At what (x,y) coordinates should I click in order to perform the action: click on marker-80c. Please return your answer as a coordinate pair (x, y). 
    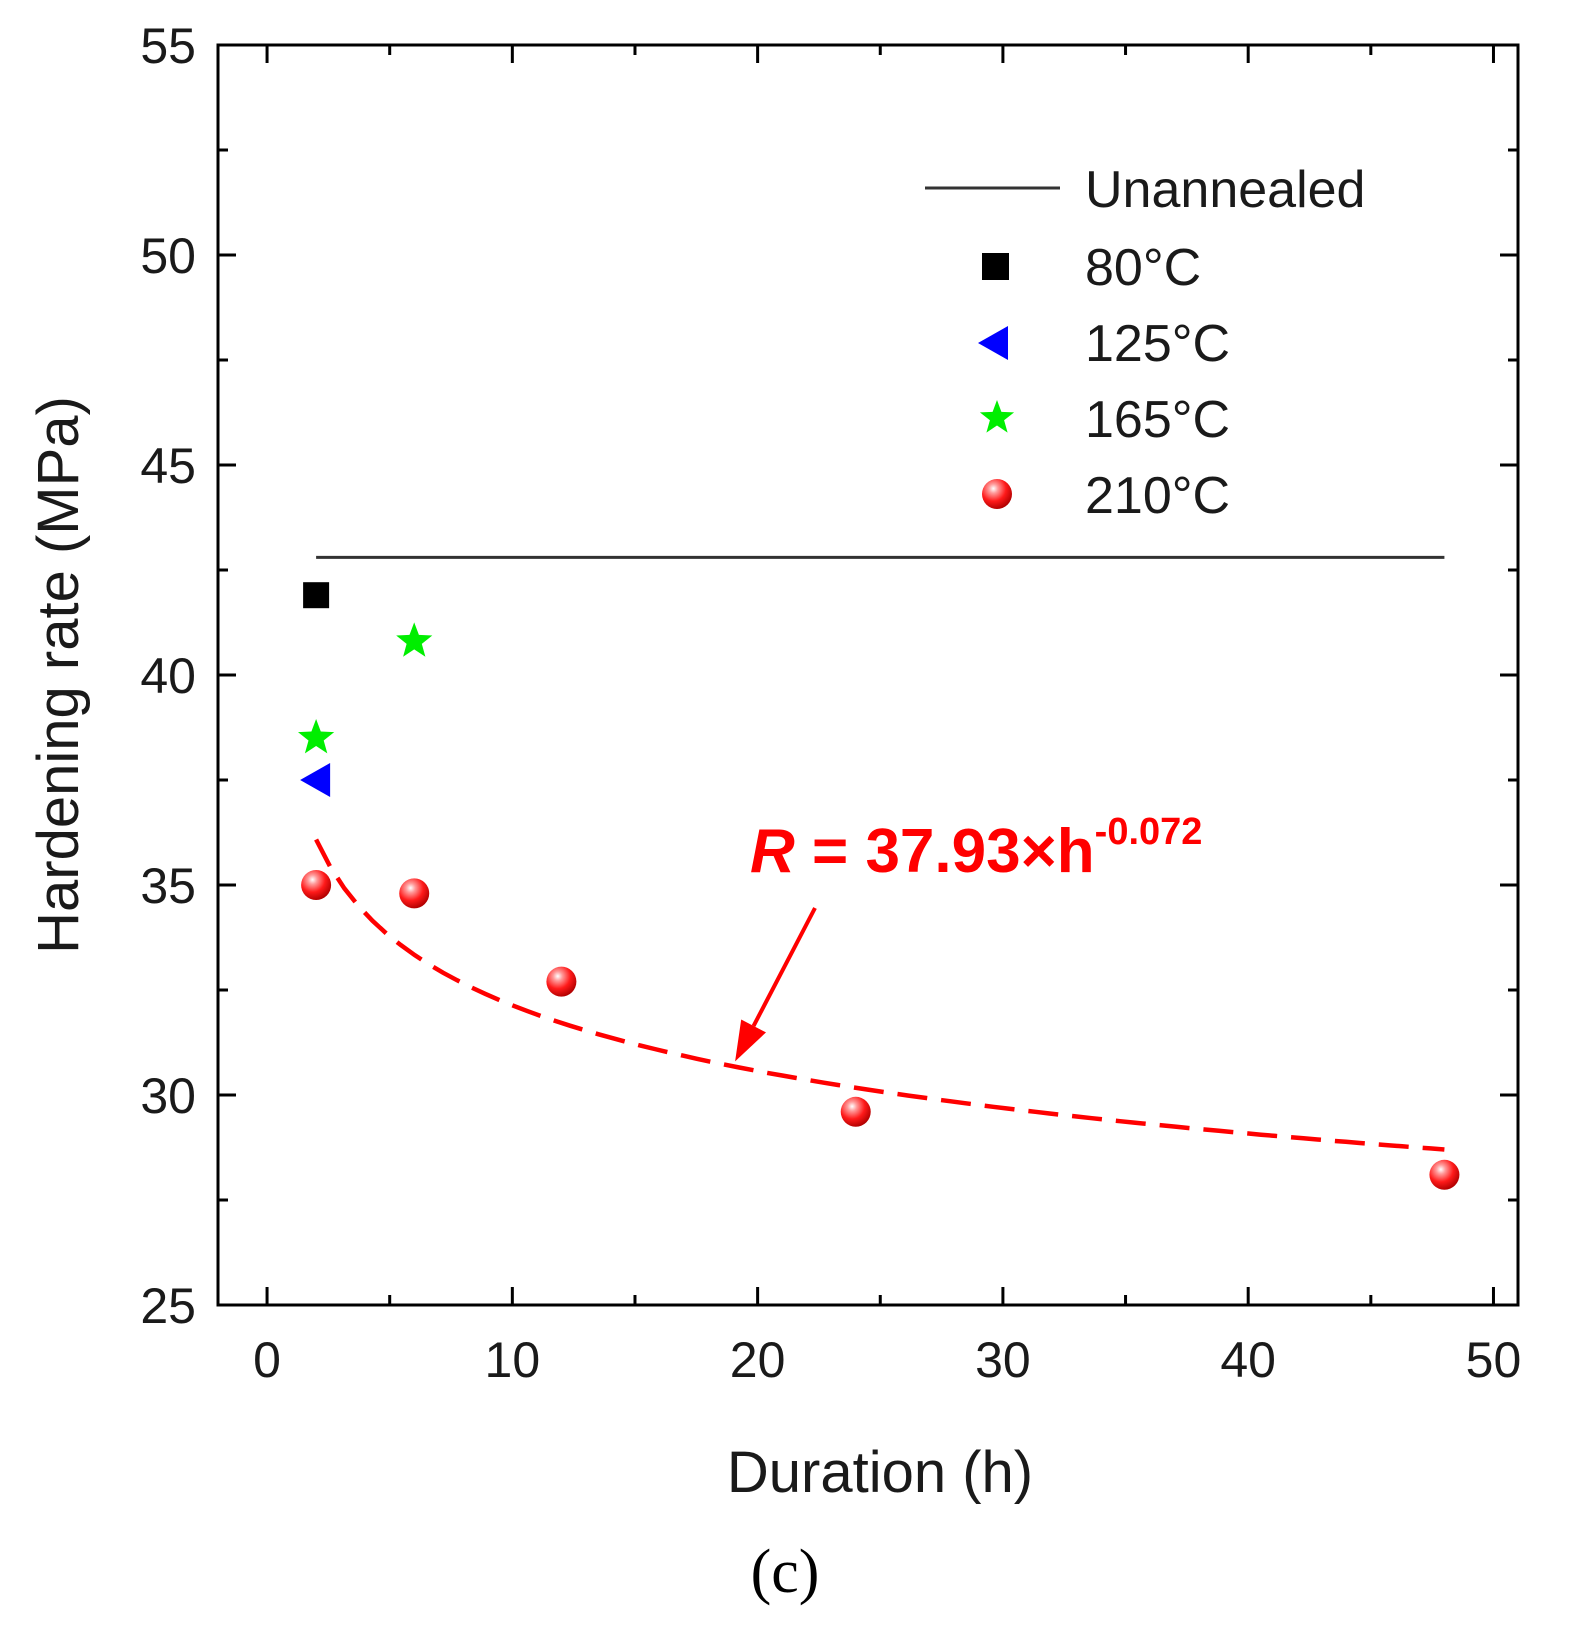
    Looking at the image, I should click on (316, 595).